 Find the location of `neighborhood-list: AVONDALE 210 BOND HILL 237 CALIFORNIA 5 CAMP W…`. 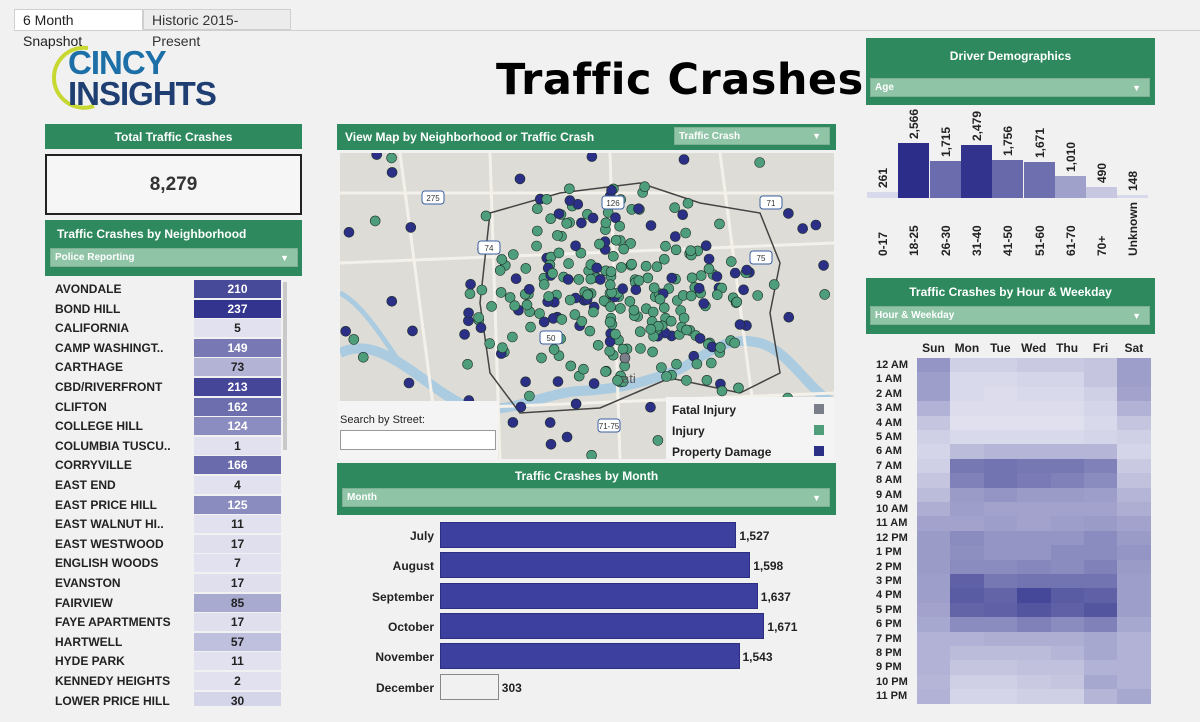

neighborhood-list: AVONDALE 210 BOND HILL 237 CALIFORNIA 5 CAMP W… is located at coordinates (173, 491).